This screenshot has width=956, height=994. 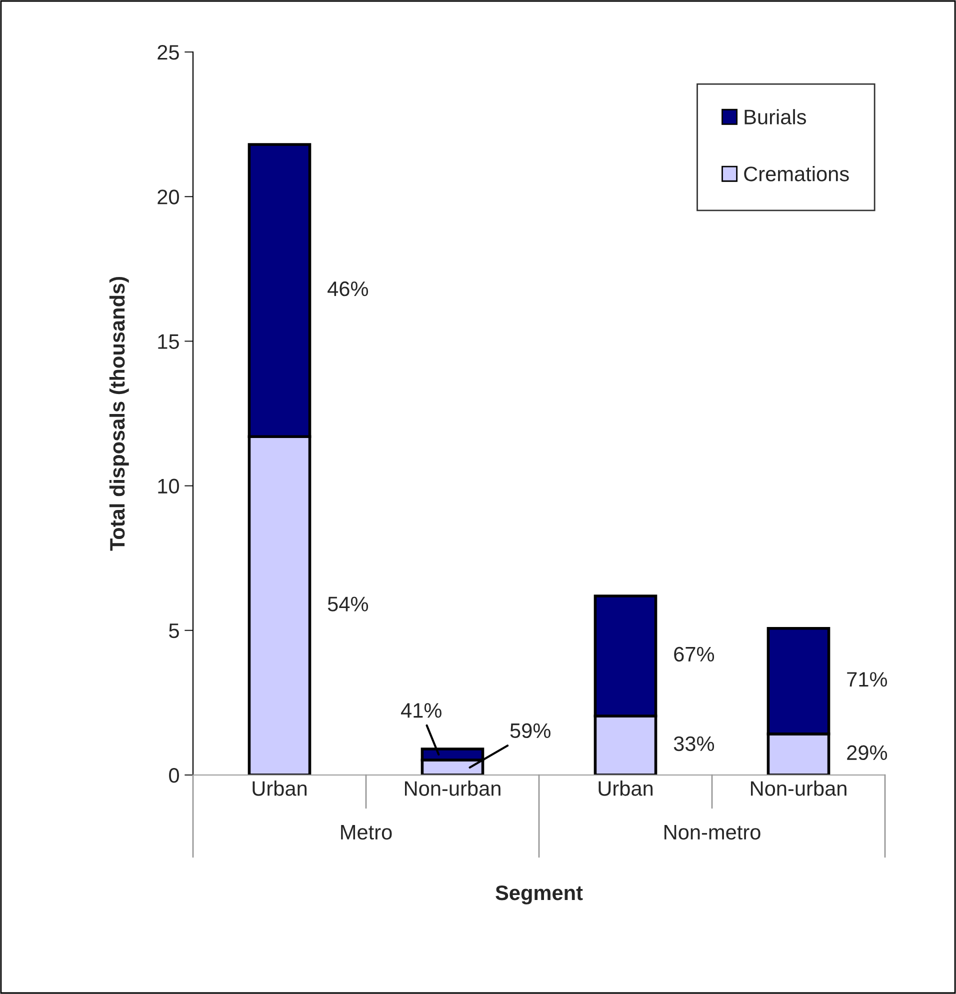 I want to click on annotation: 71%, so click(x=867, y=679).